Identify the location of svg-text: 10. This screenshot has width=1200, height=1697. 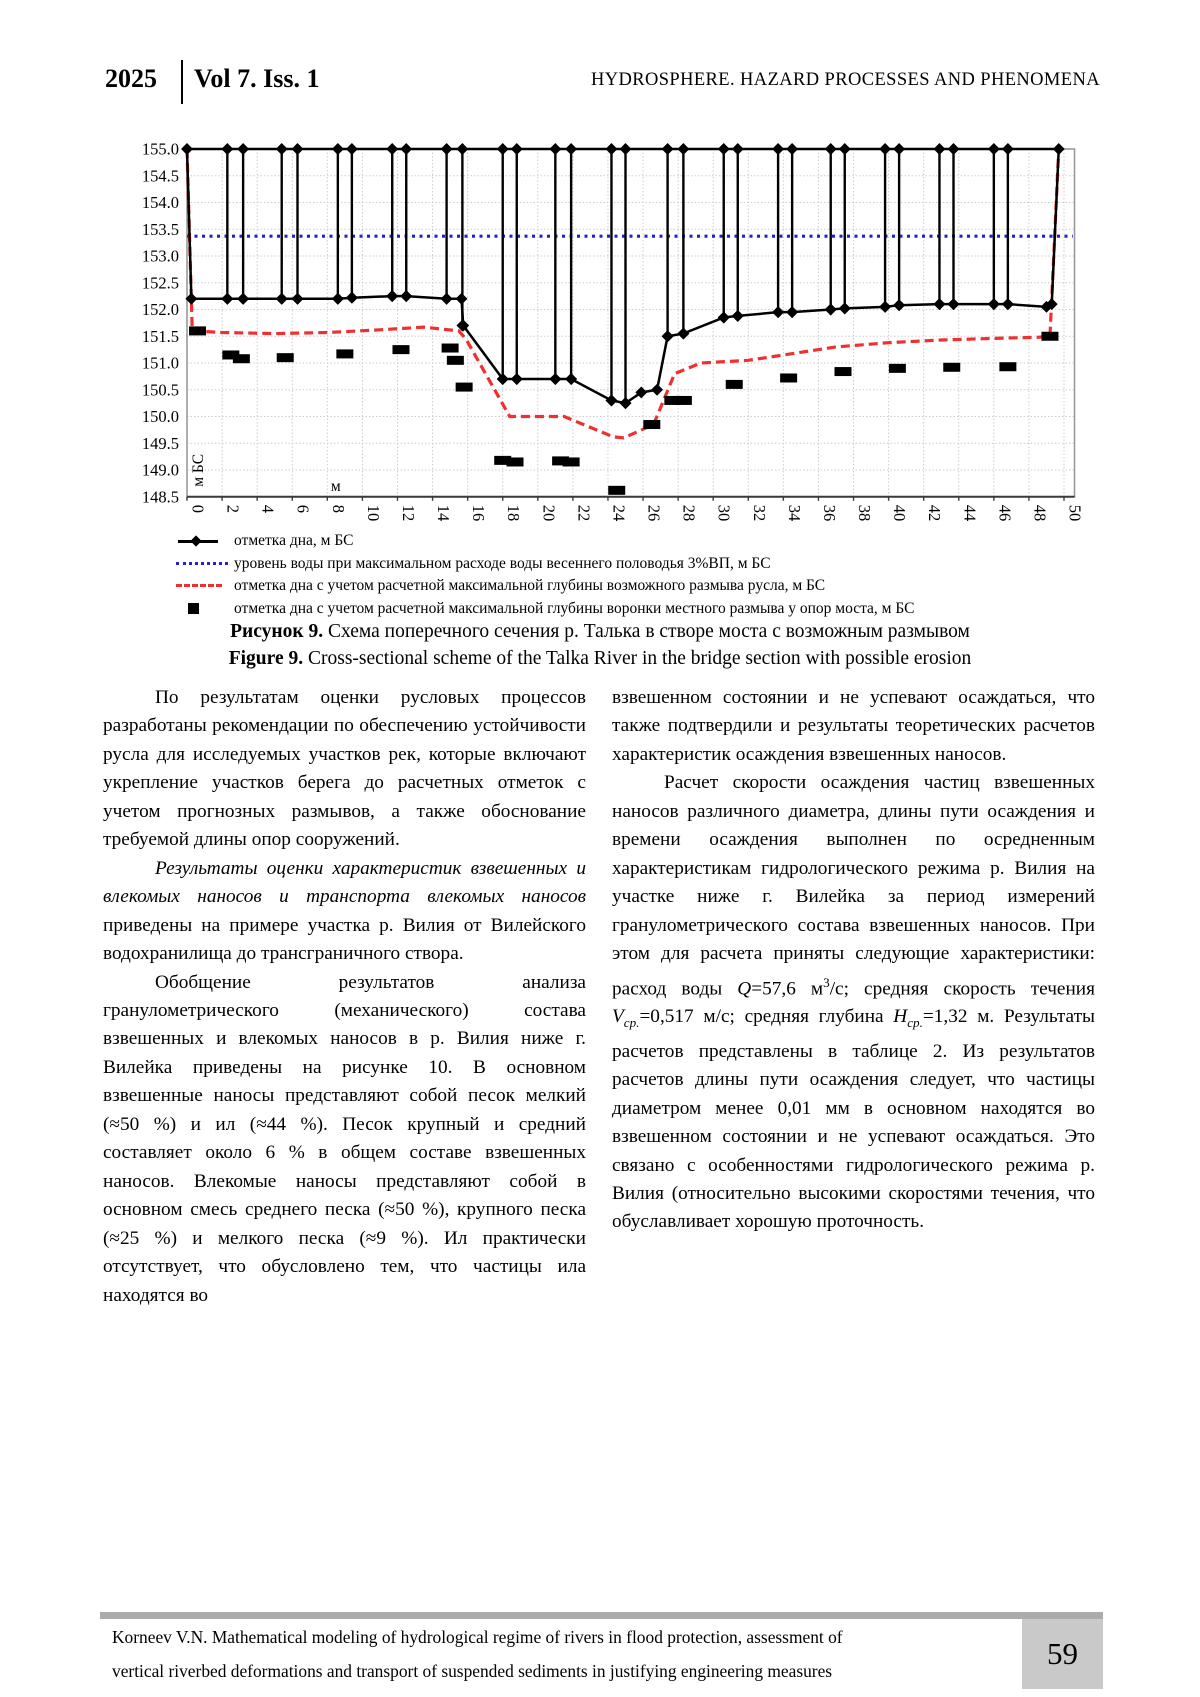
(373, 513).